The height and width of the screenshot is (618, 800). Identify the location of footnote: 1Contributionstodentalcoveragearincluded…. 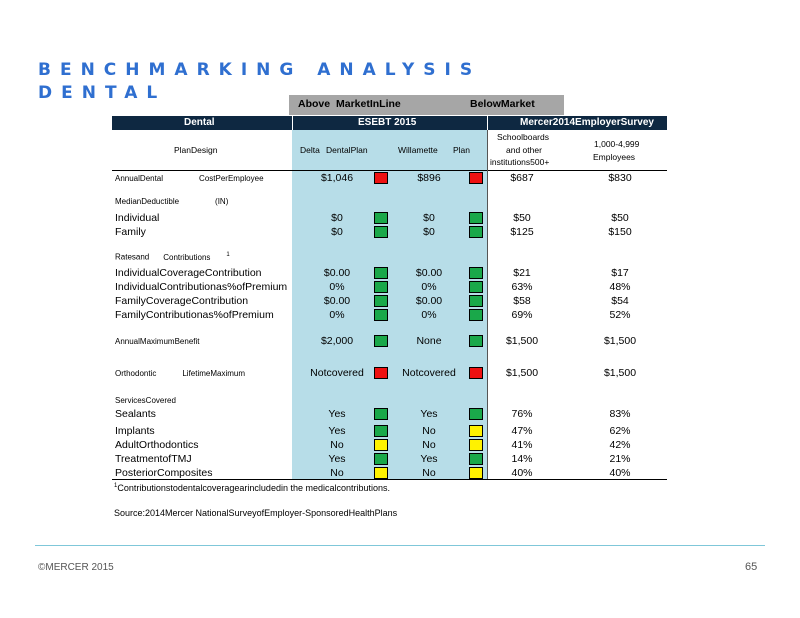
(252, 488).